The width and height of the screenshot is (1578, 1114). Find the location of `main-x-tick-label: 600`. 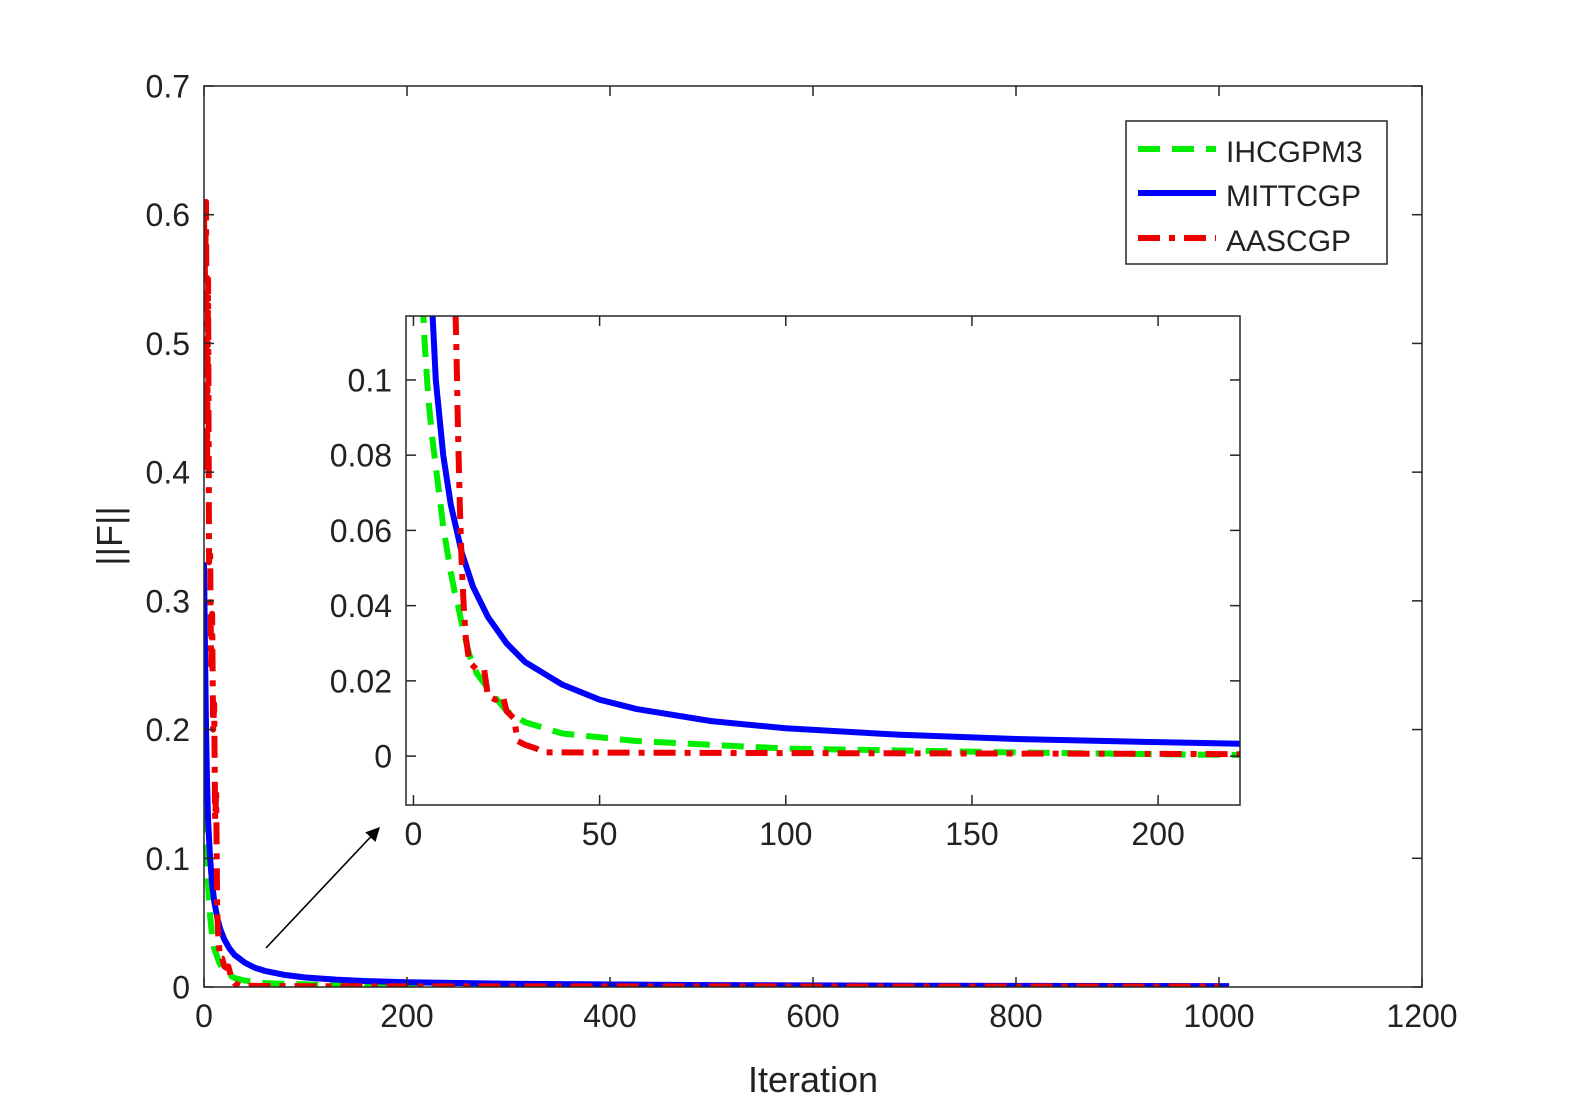

main-x-tick-label: 600 is located at coordinates (812, 1016).